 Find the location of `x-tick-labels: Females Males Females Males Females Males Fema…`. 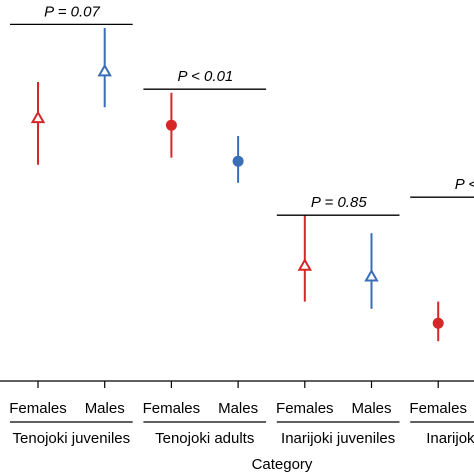

x-tick-labels: Females Males Females Males Females Males Fema… is located at coordinates (238, 408).